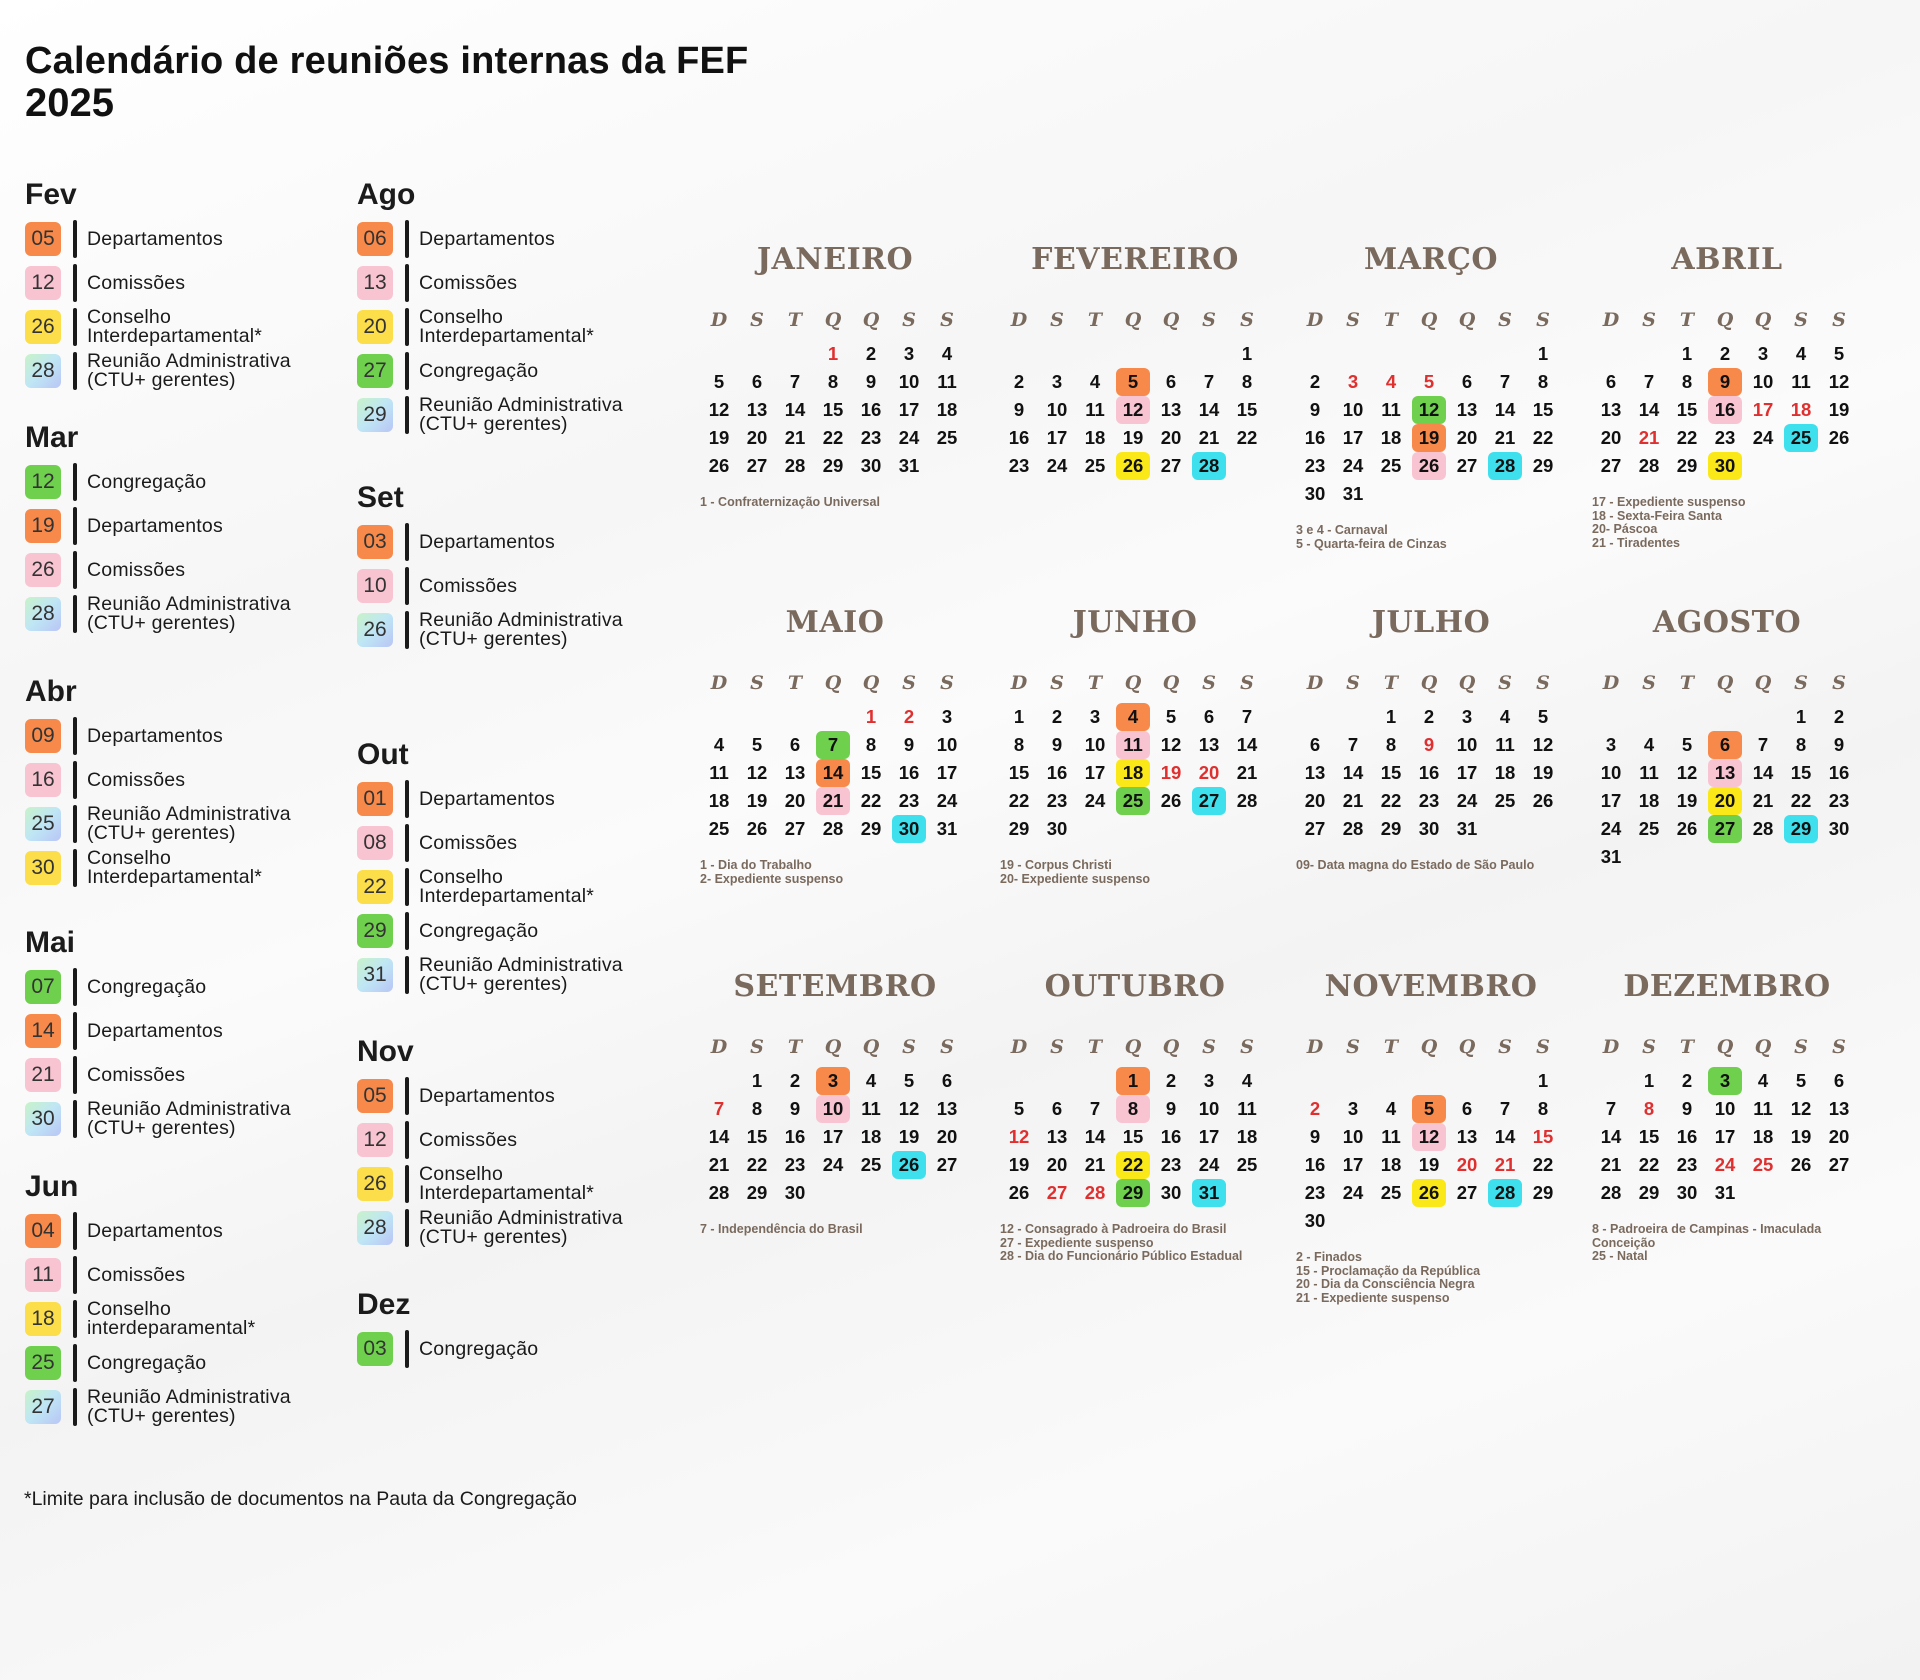 The width and height of the screenshot is (1920, 1680). I want to click on month-name: ABRIL, so click(1727, 259).